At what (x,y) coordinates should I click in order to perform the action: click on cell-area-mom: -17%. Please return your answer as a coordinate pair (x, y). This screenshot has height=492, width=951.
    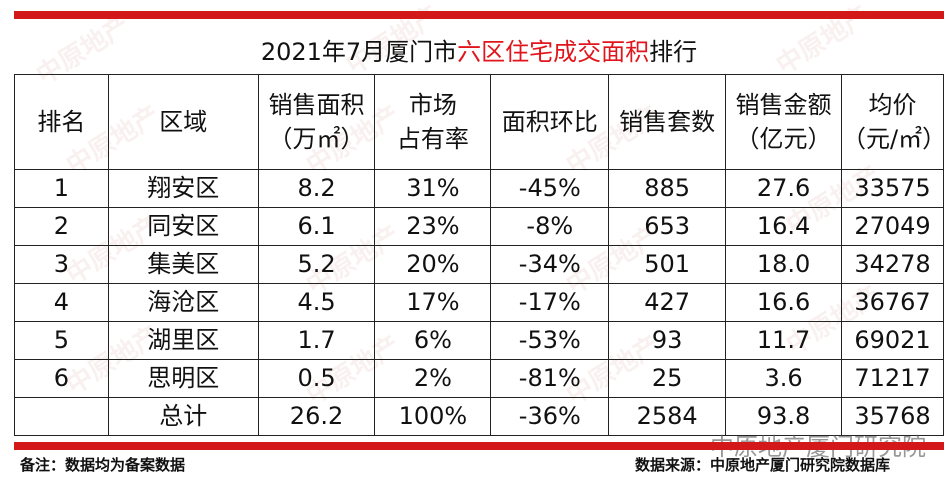
    Looking at the image, I should click on (550, 302).